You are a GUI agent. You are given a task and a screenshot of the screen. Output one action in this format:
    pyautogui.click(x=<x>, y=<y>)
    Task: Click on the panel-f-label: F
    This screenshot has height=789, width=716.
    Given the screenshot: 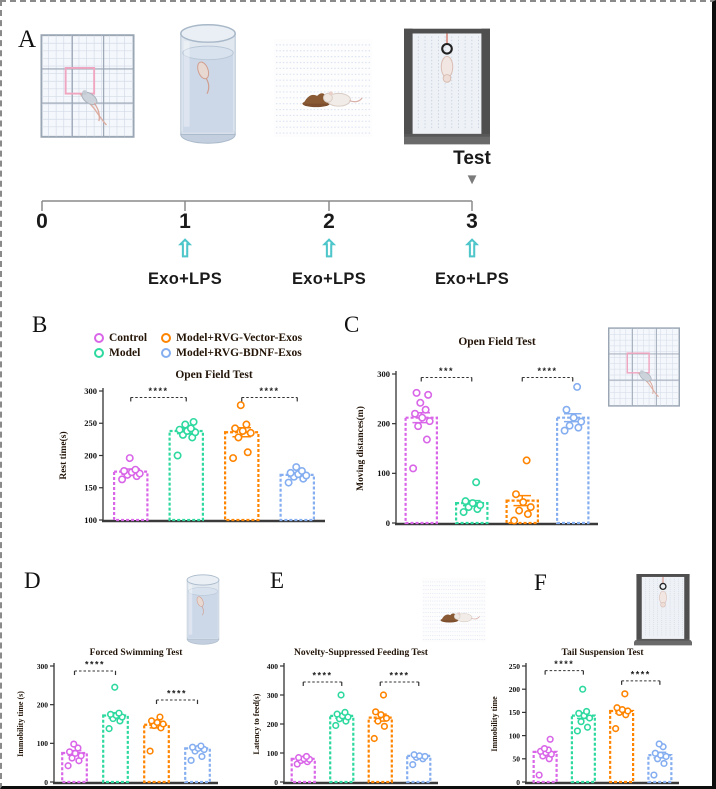 What is the action you would take?
    pyautogui.click(x=540, y=582)
    